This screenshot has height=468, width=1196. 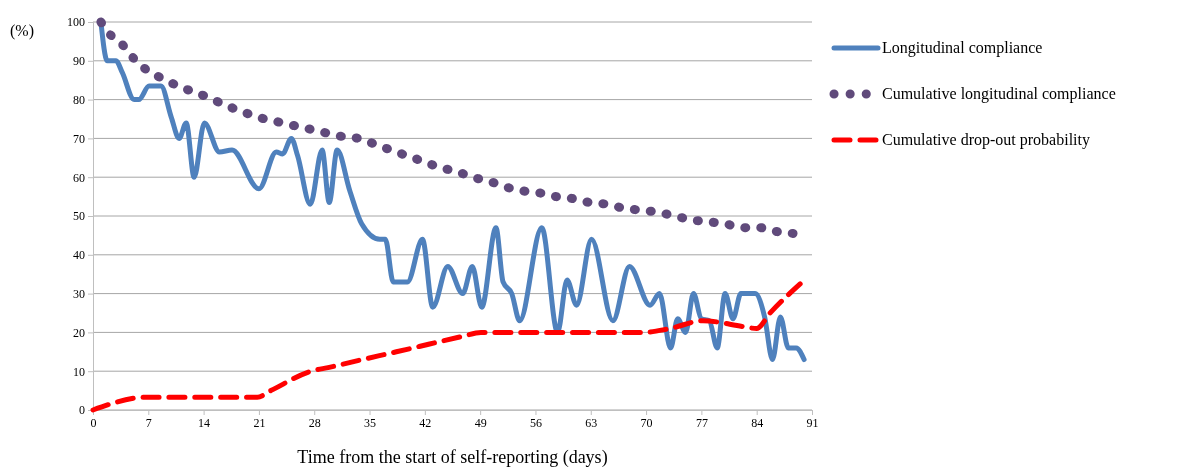 I want to click on y-tick-label: 100, so click(x=76, y=22).